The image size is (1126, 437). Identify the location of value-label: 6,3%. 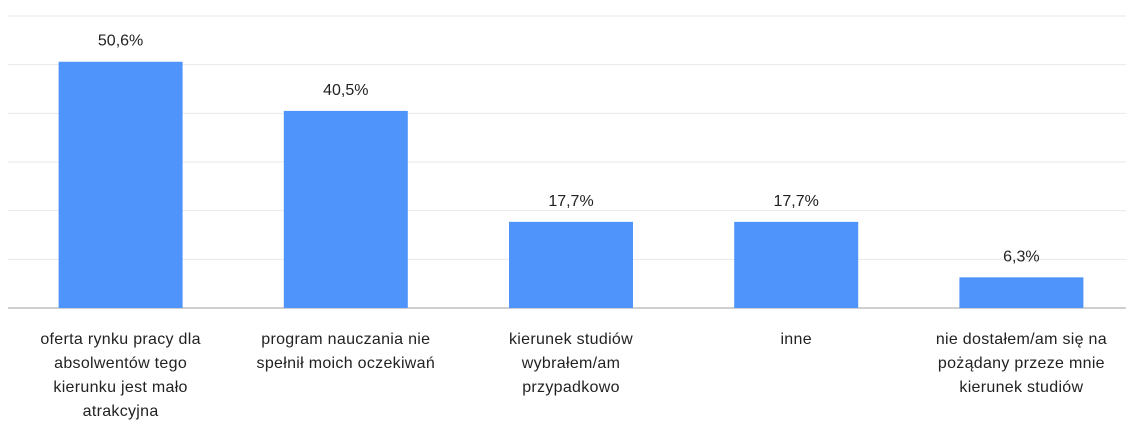
(1021, 256).